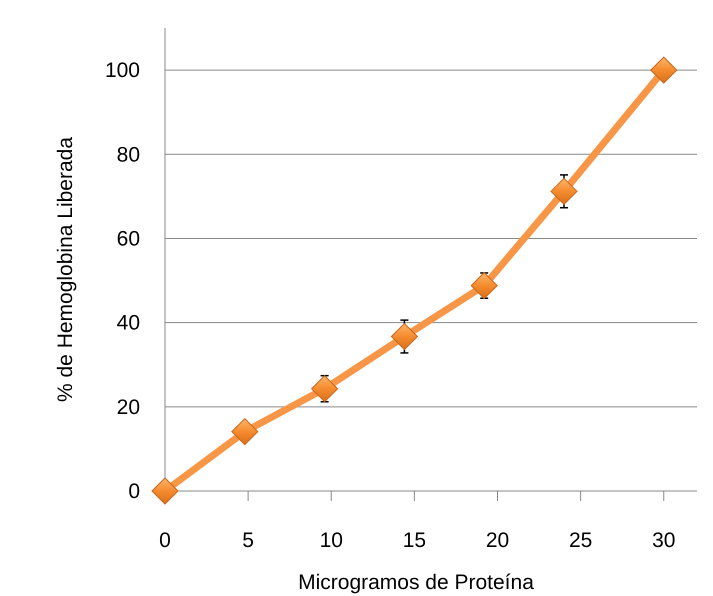 Image resolution: width=713 pixels, height=596 pixels. What do you see at coordinates (65, 269) in the screenshot?
I see `y-axis-title: % de Hemoglobina Liberada` at bounding box center [65, 269].